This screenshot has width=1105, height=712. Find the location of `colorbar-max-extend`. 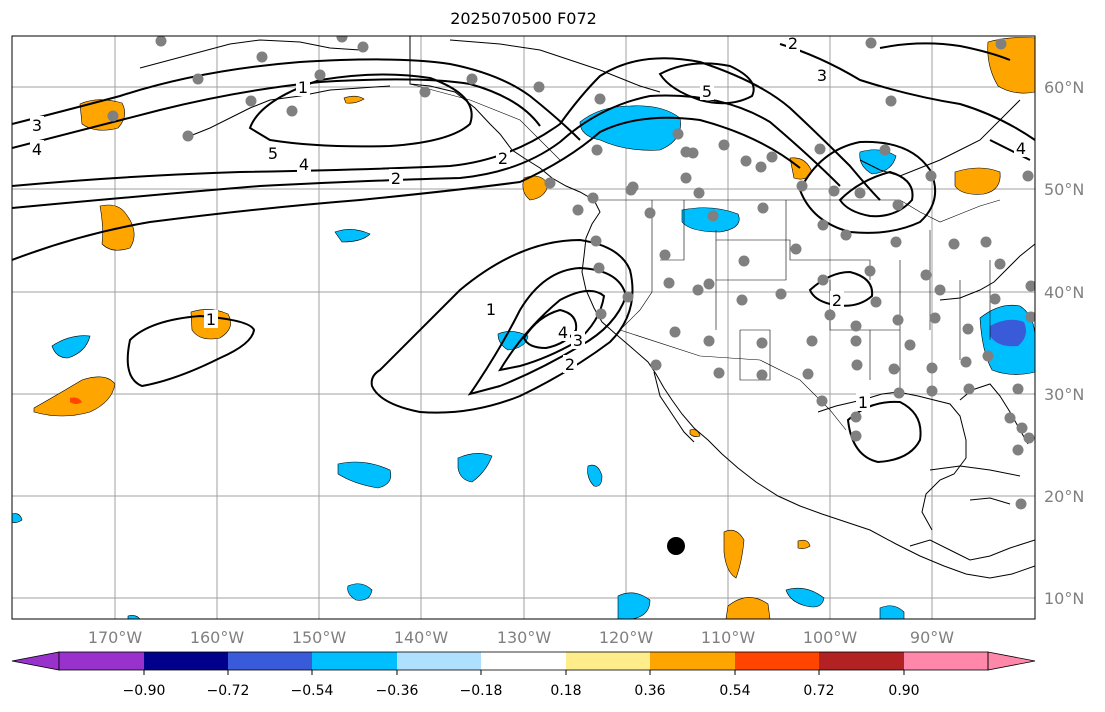

colorbar-max-extend is located at coordinates (1011, 661).